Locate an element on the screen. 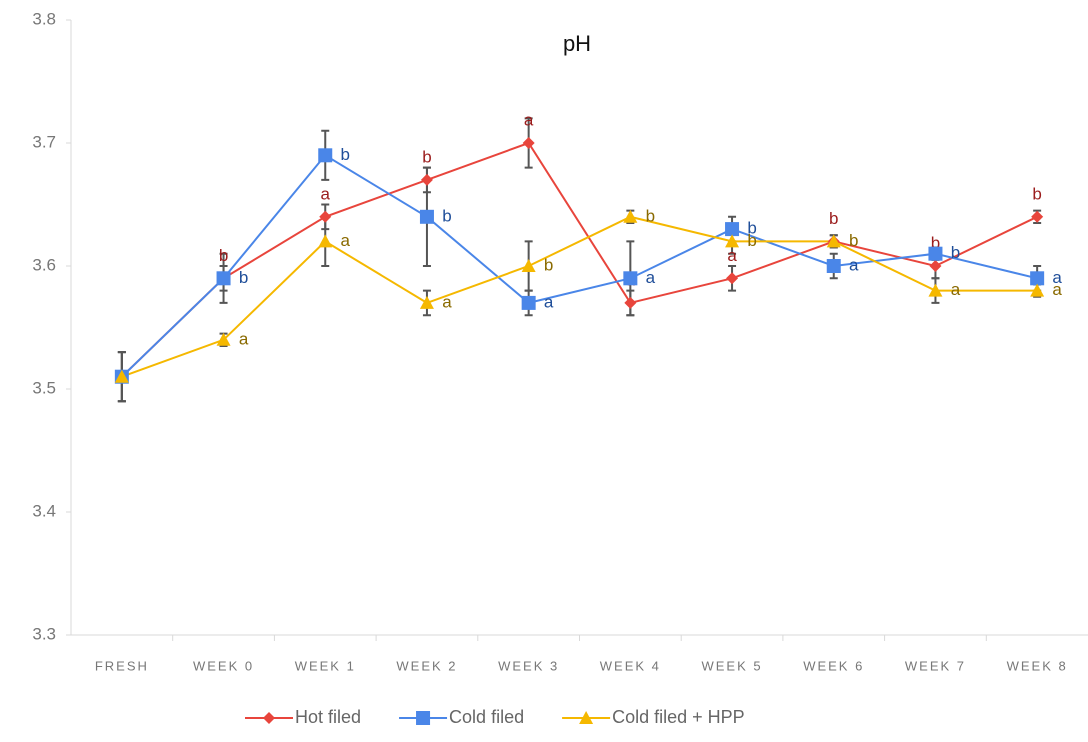 This screenshot has width=1088, height=742. y-tick-label: 3.6 is located at coordinates (44, 264).